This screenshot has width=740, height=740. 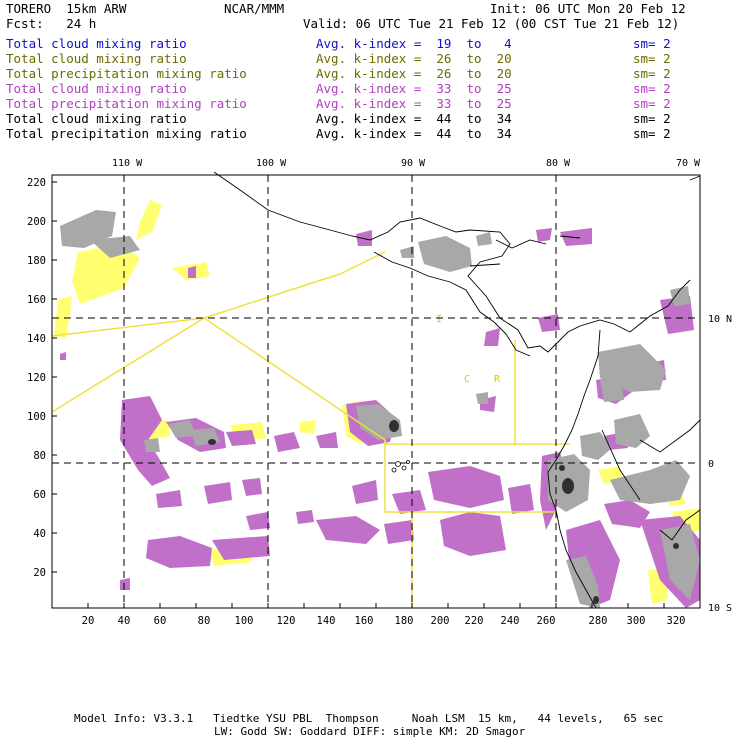 I want to click on y-tick-label: 200, so click(x=36, y=222).